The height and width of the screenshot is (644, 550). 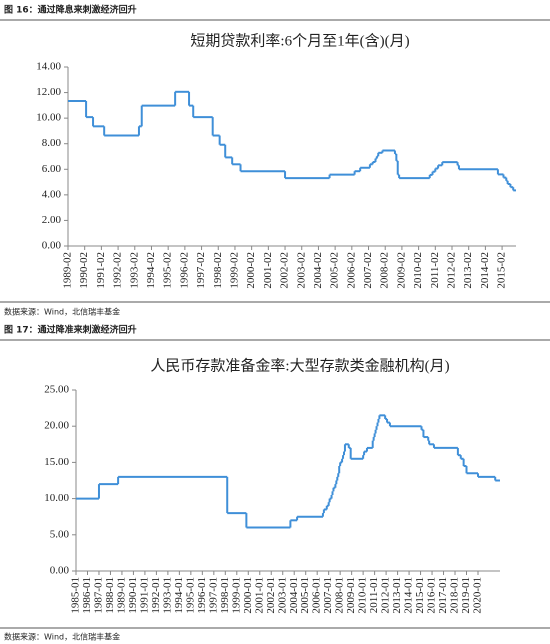 What do you see at coordinates (202, 595) in the screenshot?
I see `x-tick-label: 1996-01` at bounding box center [202, 595].